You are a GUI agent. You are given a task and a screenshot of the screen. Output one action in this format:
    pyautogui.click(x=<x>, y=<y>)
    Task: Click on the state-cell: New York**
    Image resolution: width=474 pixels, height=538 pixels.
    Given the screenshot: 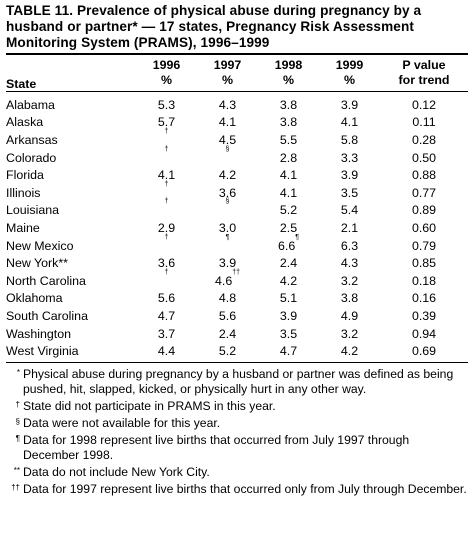 What is the action you would take?
    pyautogui.click(x=37, y=263)
    